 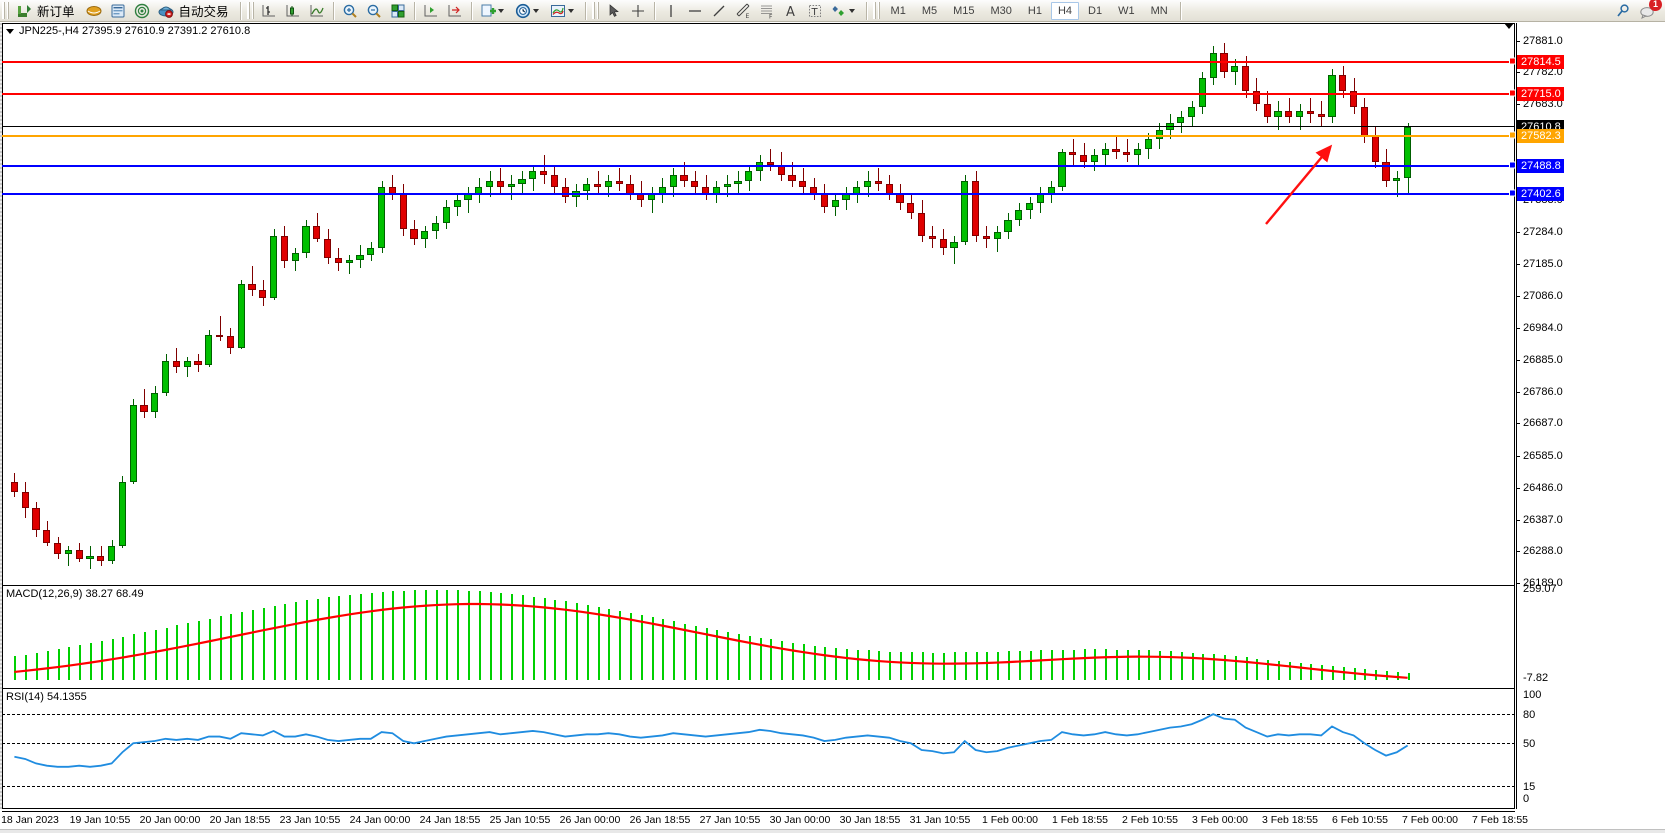 What do you see at coordinates (142, 11) in the screenshot?
I see `signals-button` at bounding box center [142, 11].